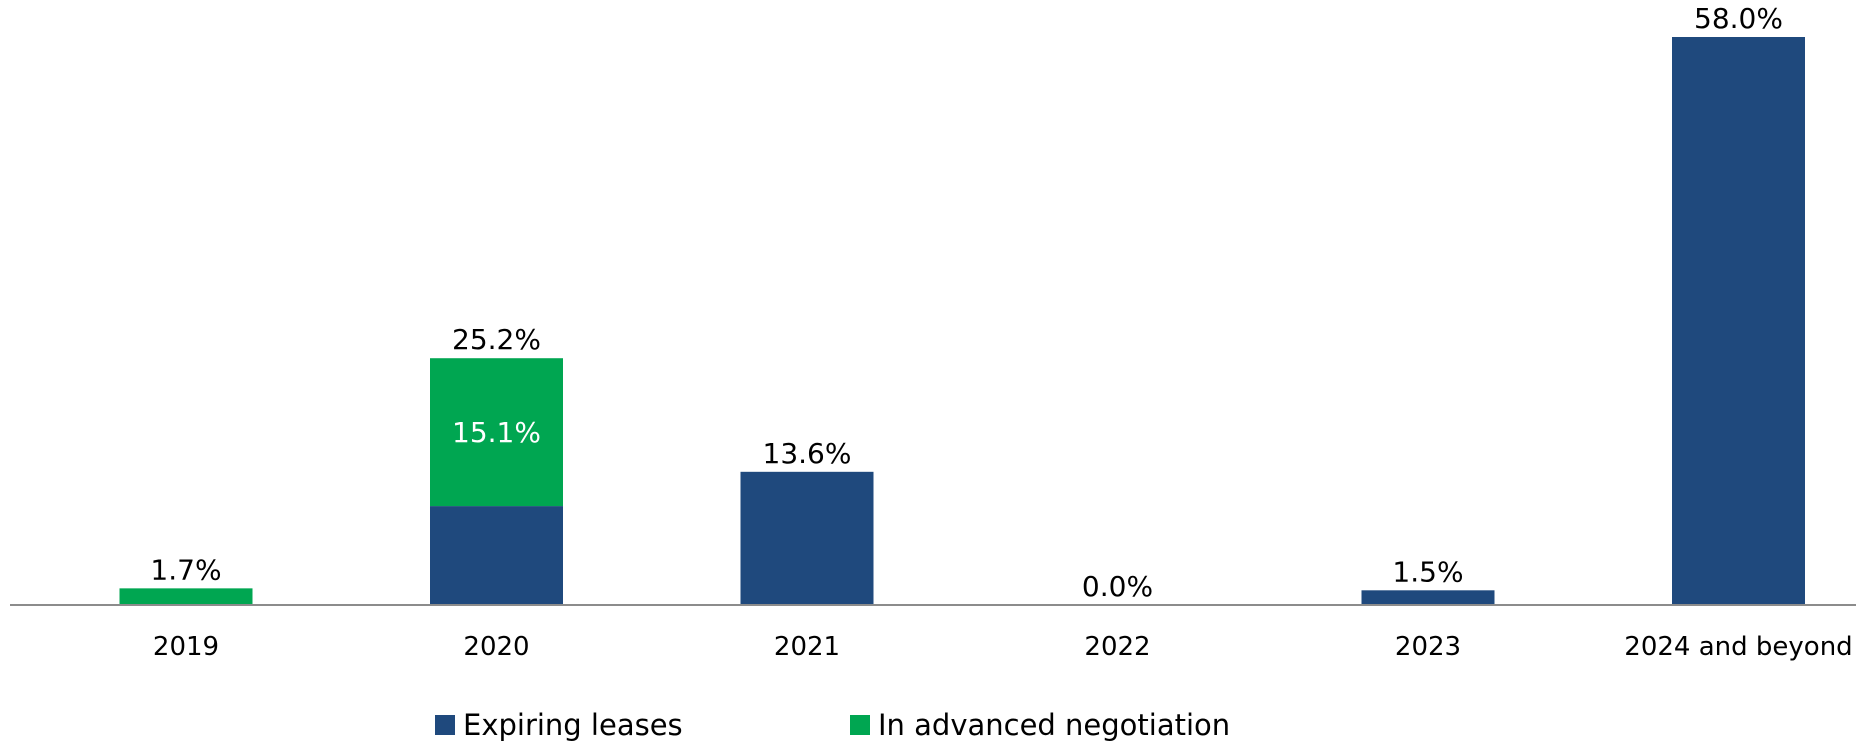 This screenshot has height=743, width=1856. Describe the element at coordinates (1738, 321) in the screenshot. I see `bar-2024-and-beyond-expiring-leases` at that location.